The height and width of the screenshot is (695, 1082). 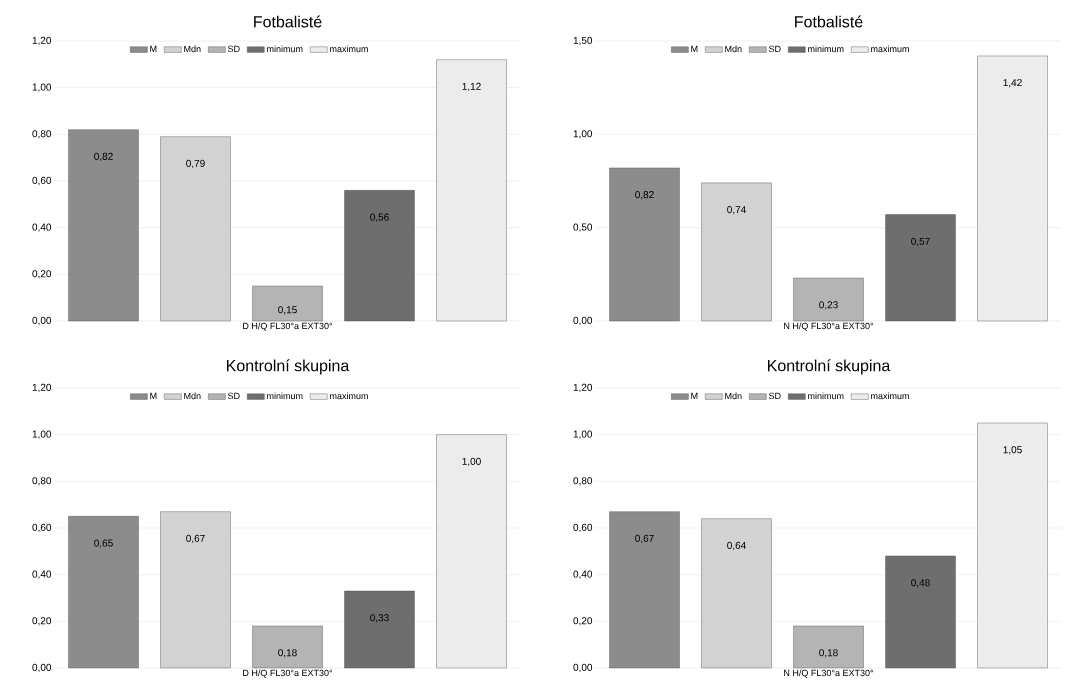 What do you see at coordinates (736, 210) in the screenshot?
I see `data-label: 0,74` at bounding box center [736, 210].